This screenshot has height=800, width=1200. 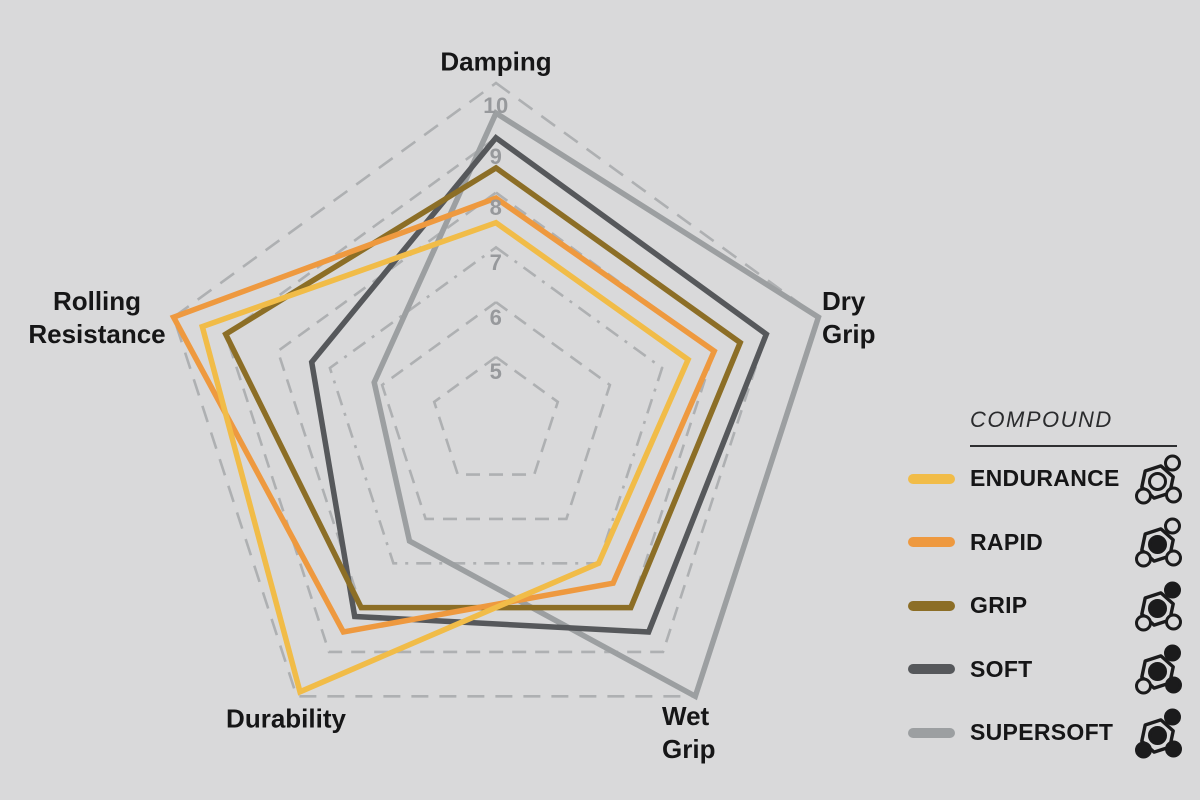 I want to click on axis-label-wet-grip: Wet Grip, so click(x=689, y=732).